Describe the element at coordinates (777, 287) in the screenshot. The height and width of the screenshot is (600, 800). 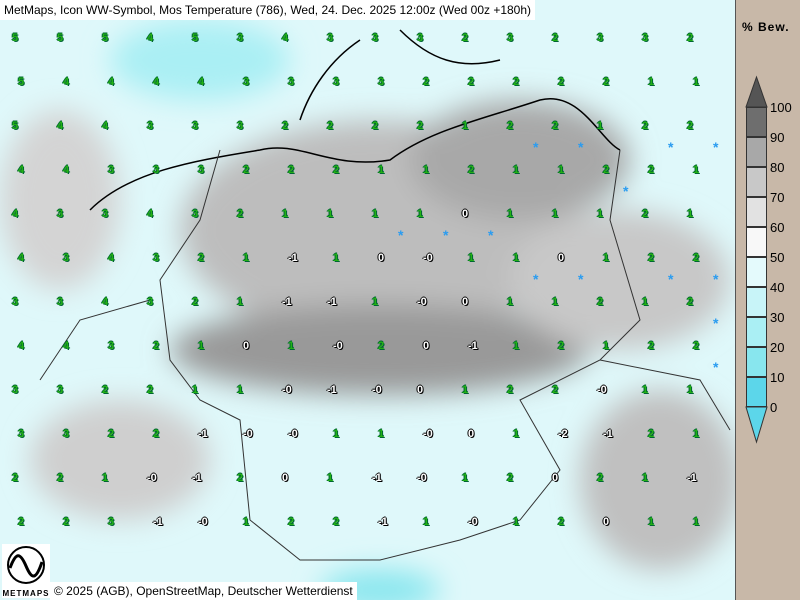
I see `legend-label: 40` at that location.